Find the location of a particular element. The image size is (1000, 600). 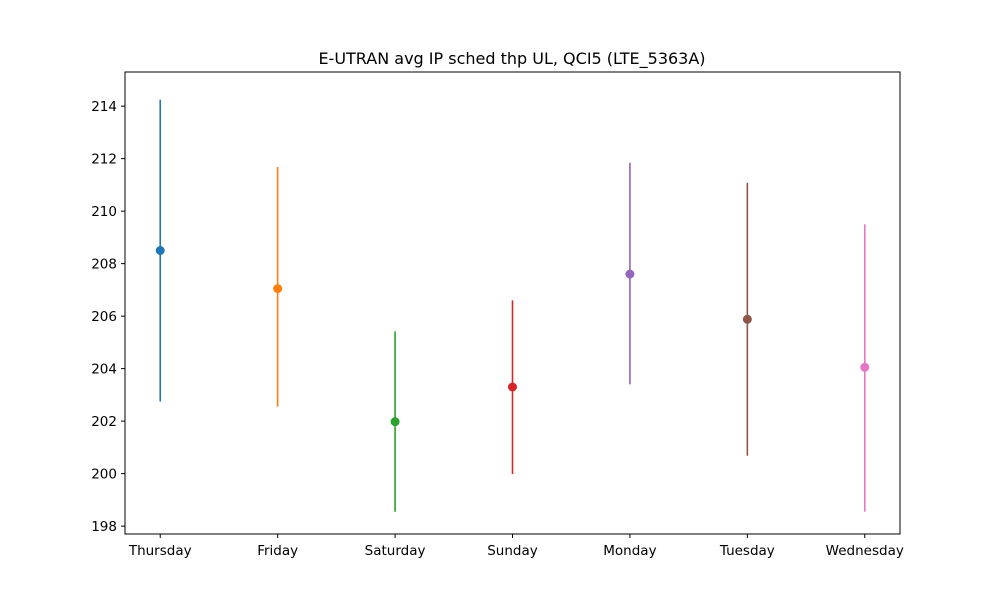

y-tick-label: 204 is located at coordinates (104, 370).